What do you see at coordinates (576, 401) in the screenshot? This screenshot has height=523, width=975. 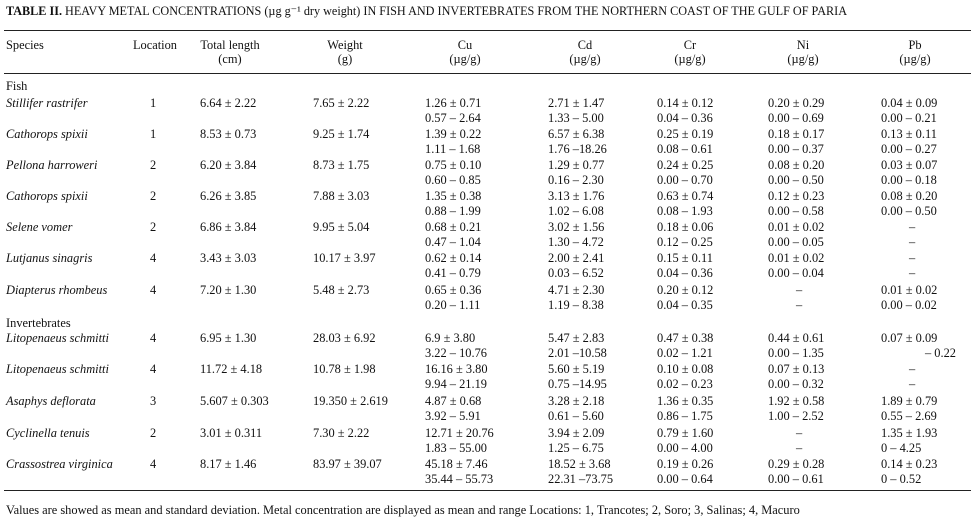 I see `cd-mean: 3.28 ± 2.18` at bounding box center [576, 401].